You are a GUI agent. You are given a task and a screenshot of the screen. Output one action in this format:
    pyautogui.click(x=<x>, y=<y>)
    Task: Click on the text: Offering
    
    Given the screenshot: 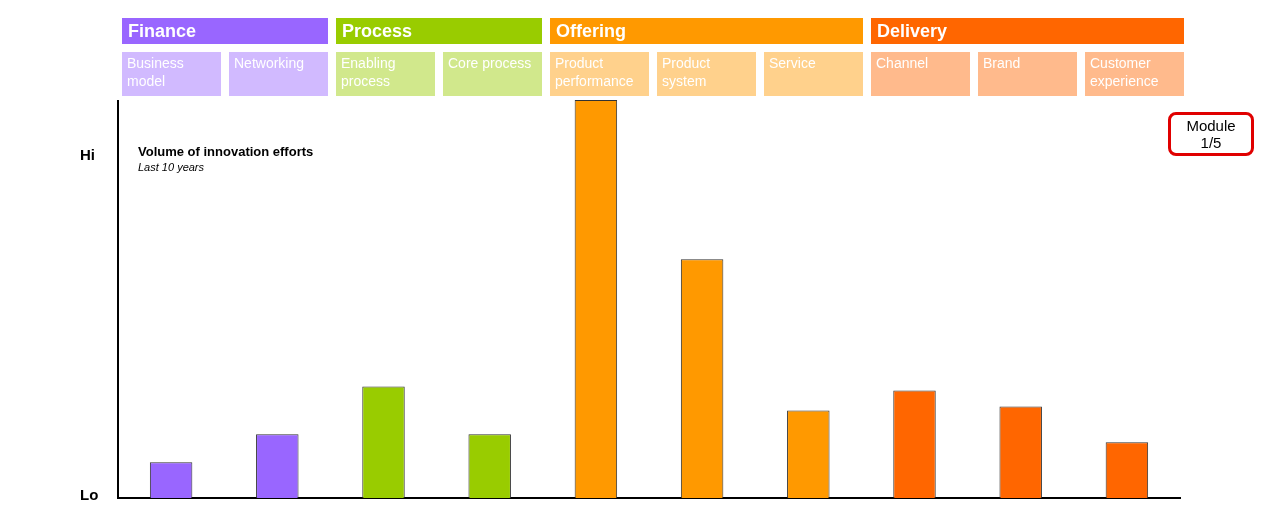 What is the action you would take?
    pyautogui.click(x=706, y=31)
    